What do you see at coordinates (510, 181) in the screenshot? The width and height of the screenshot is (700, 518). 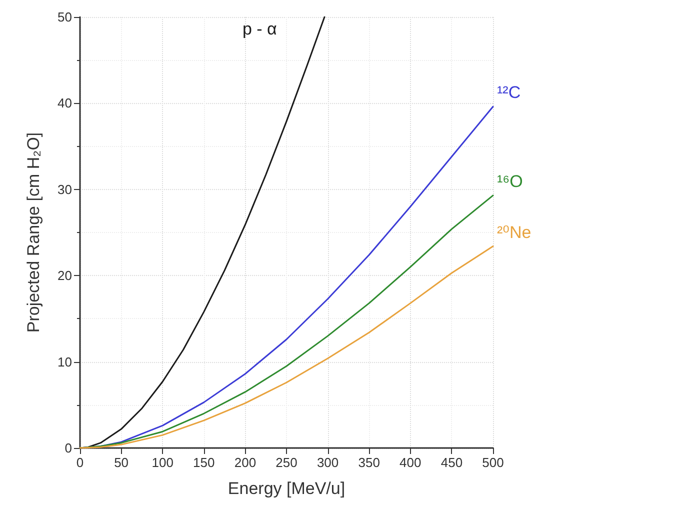 I see `series-label: ¹⁶O` at bounding box center [510, 181].